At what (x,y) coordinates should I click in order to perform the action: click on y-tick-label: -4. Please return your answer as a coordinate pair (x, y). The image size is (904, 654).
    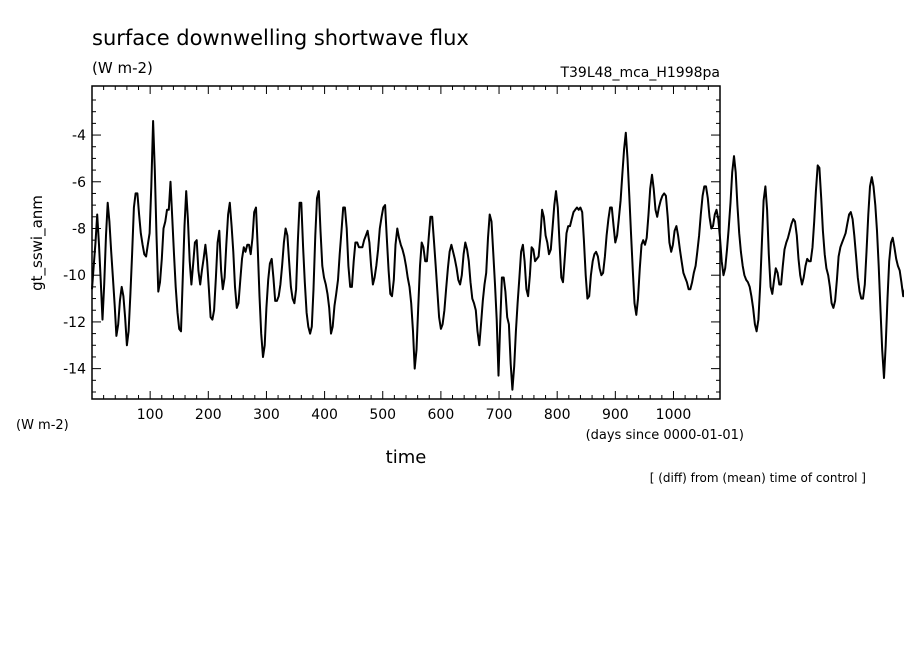
    Looking at the image, I should click on (79, 136).